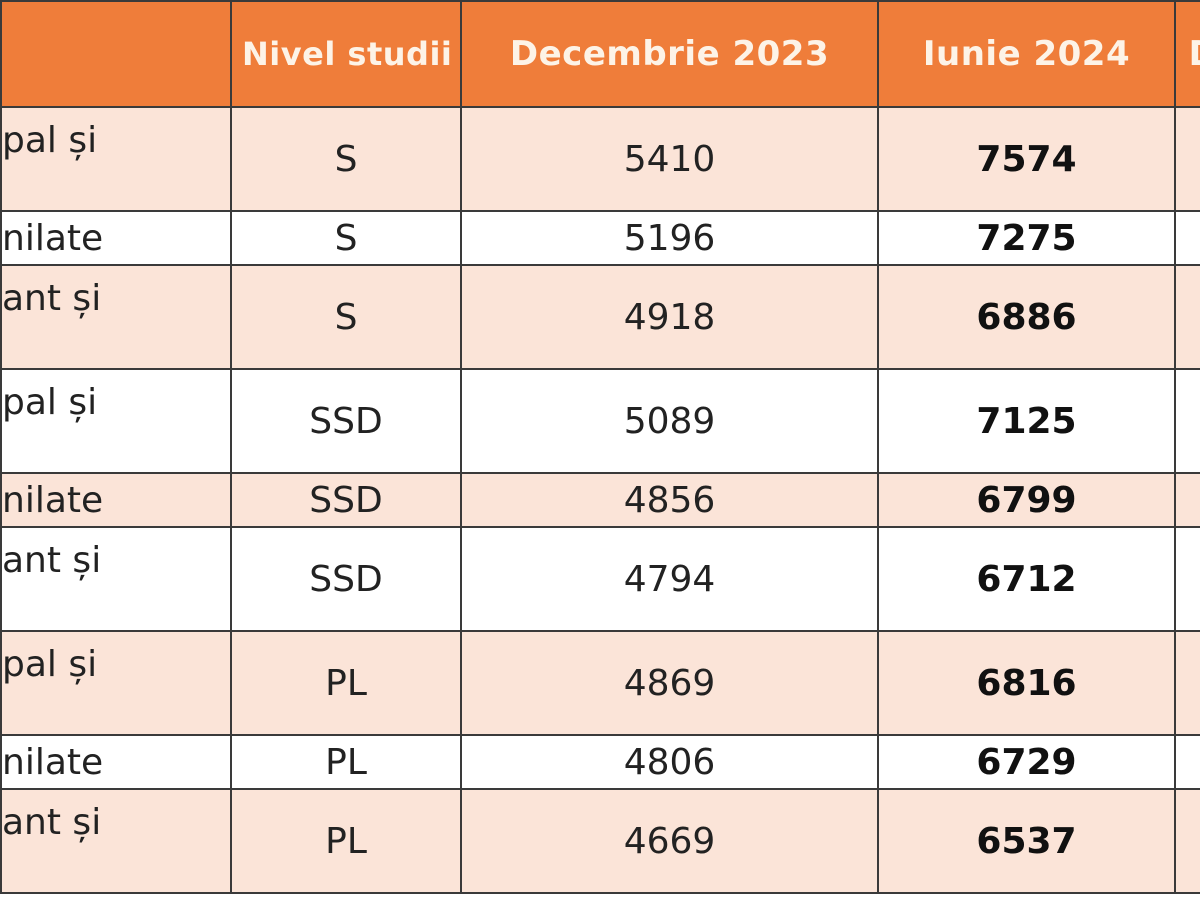  I want to click on cell-dec: 4794, so click(669, 579).